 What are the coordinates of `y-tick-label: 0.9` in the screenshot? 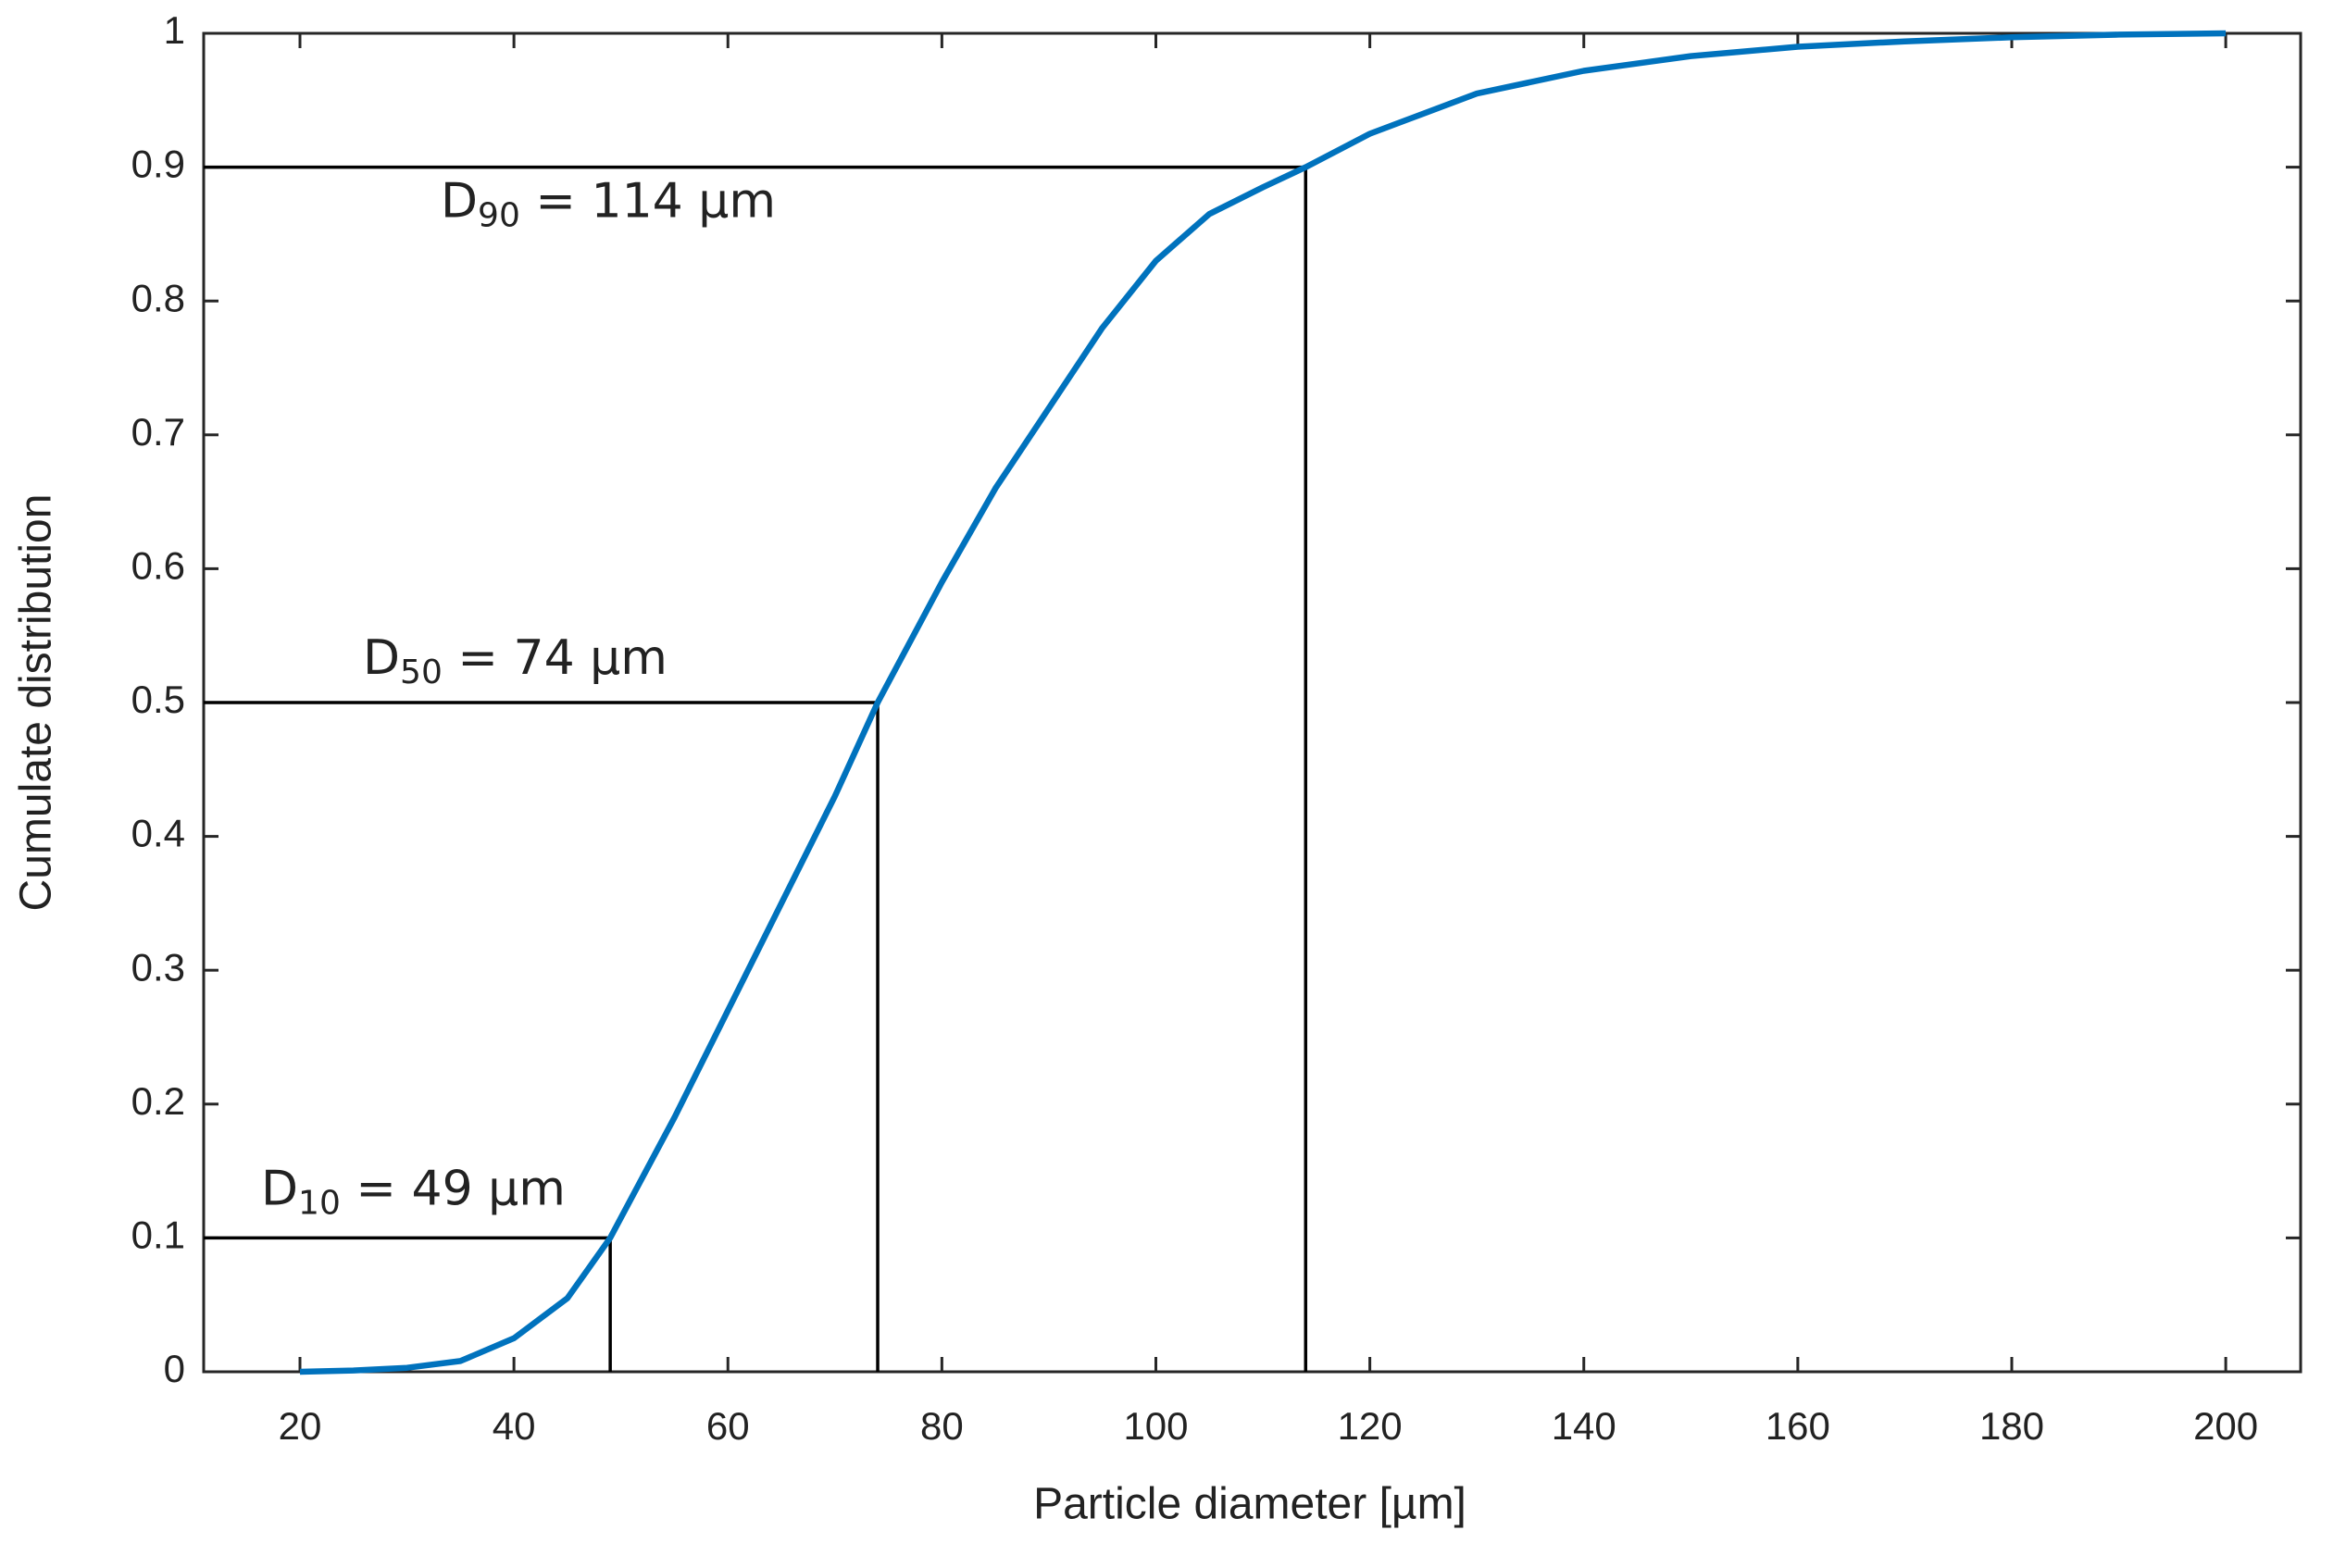 It's located at (158, 164).